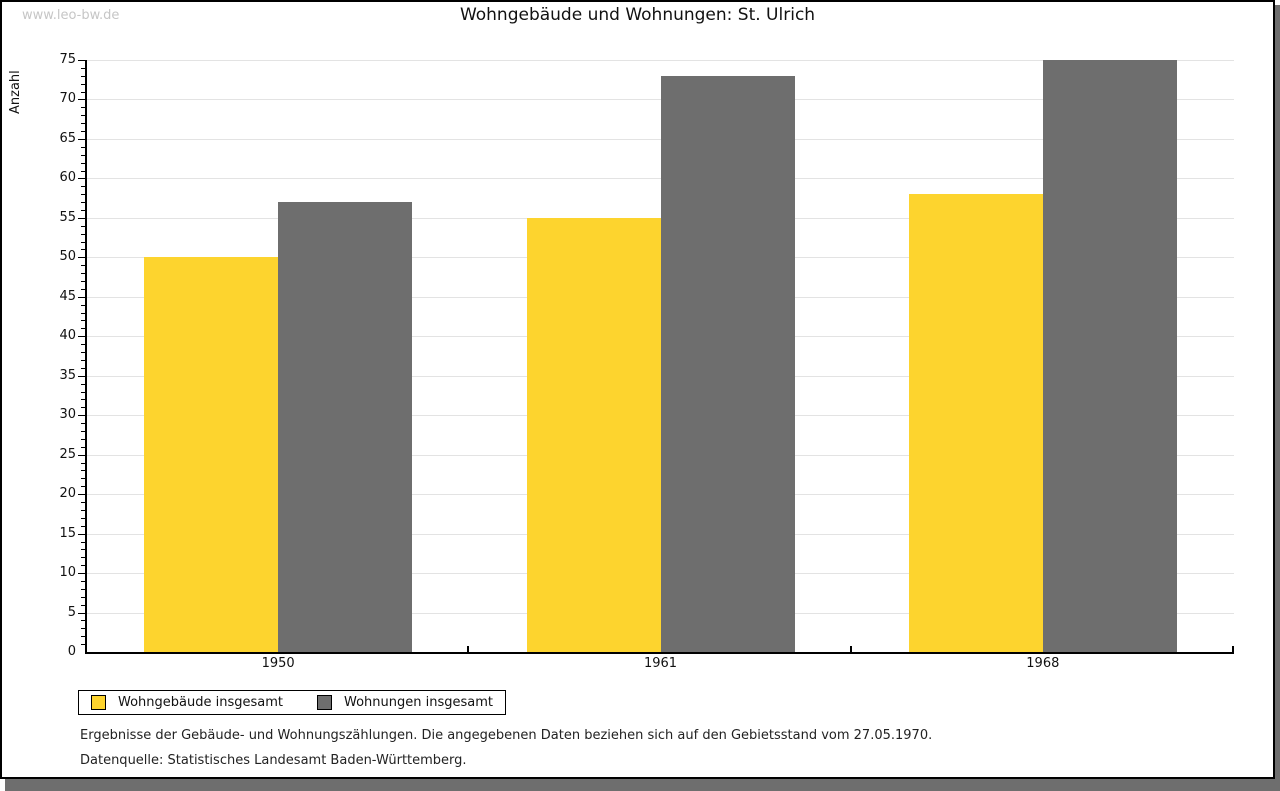 The height and width of the screenshot is (791, 1280). What do you see at coordinates (292, 702) in the screenshot?
I see `legend: Wohngebäude insgesamt Wohnungen insgesamt` at bounding box center [292, 702].